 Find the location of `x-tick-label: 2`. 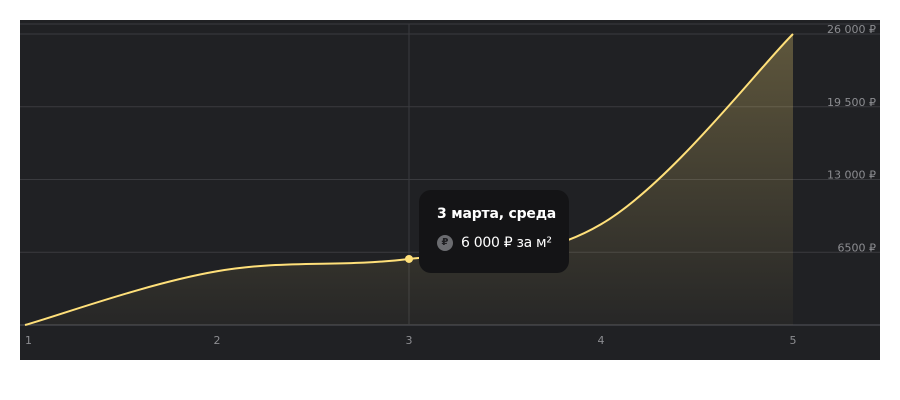

x-tick-label: 2 is located at coordinates (217, 340).